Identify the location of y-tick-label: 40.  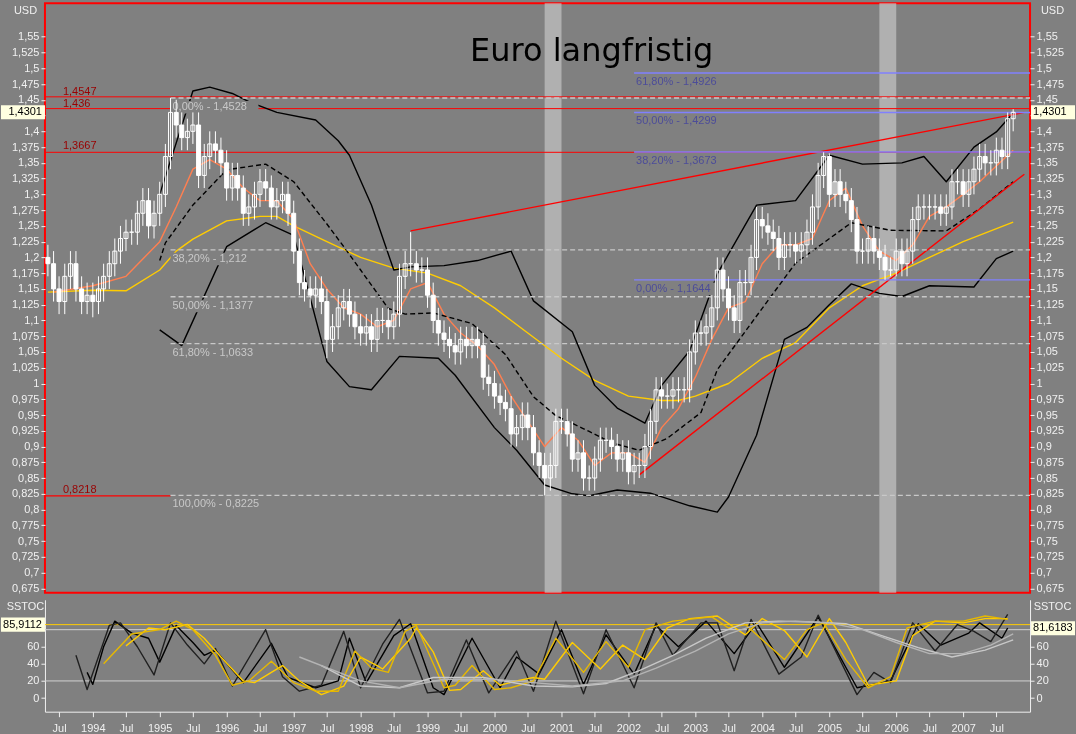
(33, 663).